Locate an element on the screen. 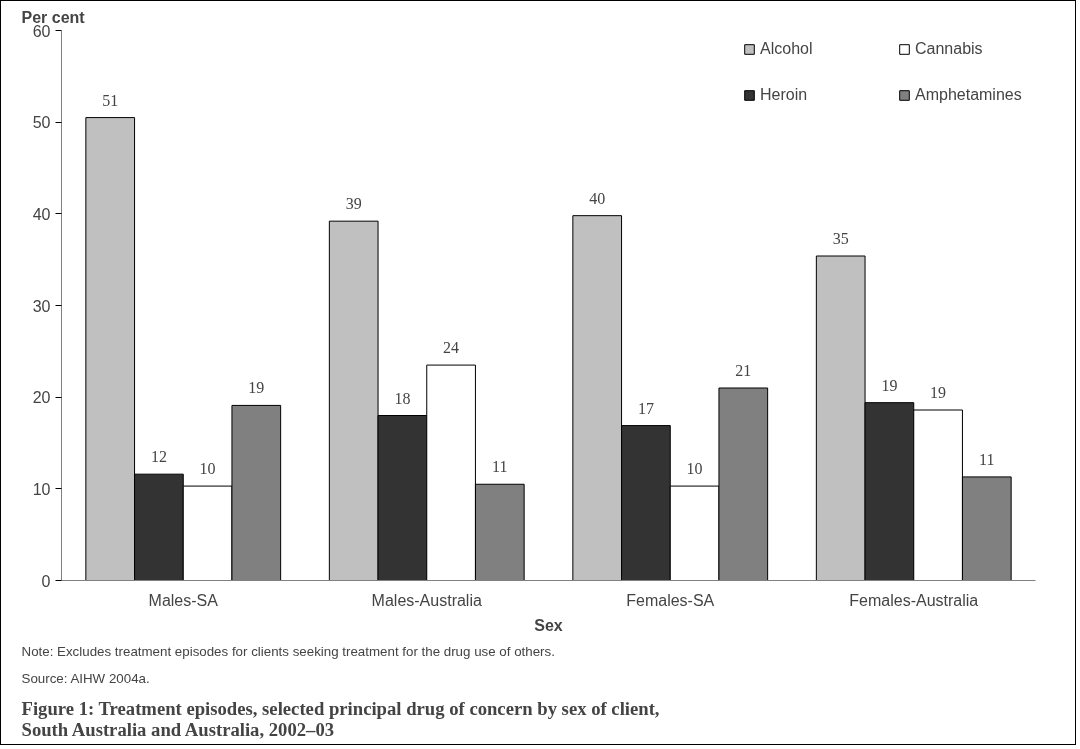 The height and width of the screenshot is (749, 1080). data-label: 51 is located at coordinates (110, 100).